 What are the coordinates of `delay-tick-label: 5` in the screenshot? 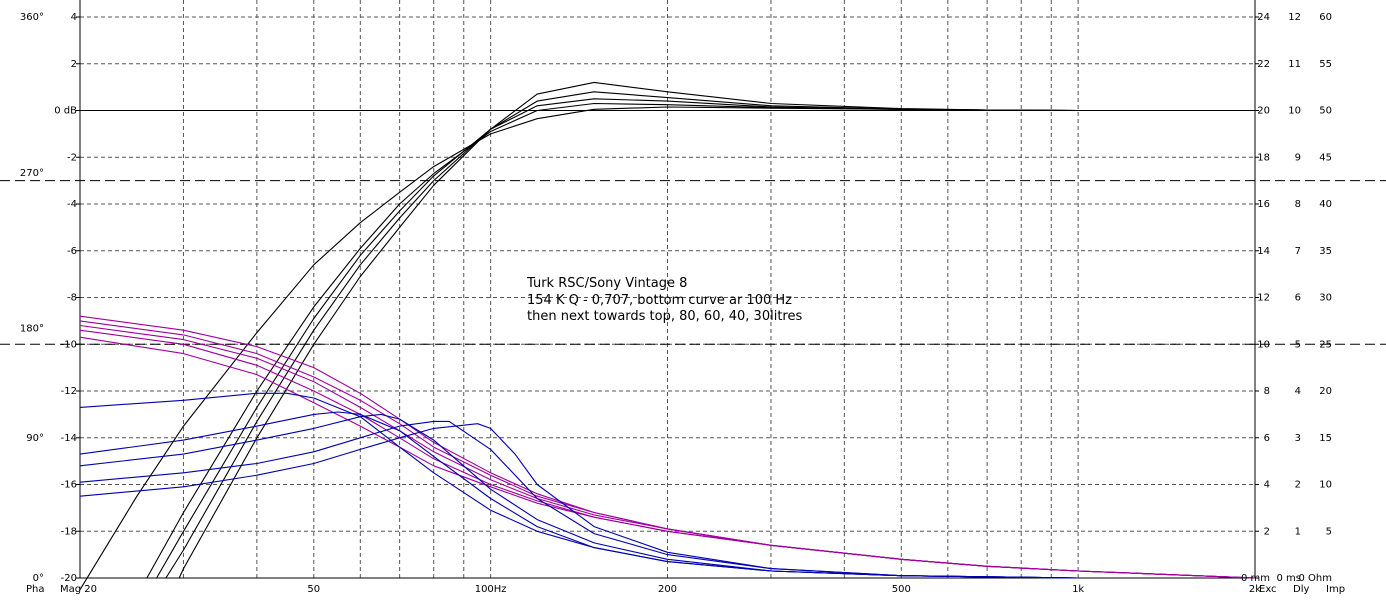 It's located at (1298, 344).